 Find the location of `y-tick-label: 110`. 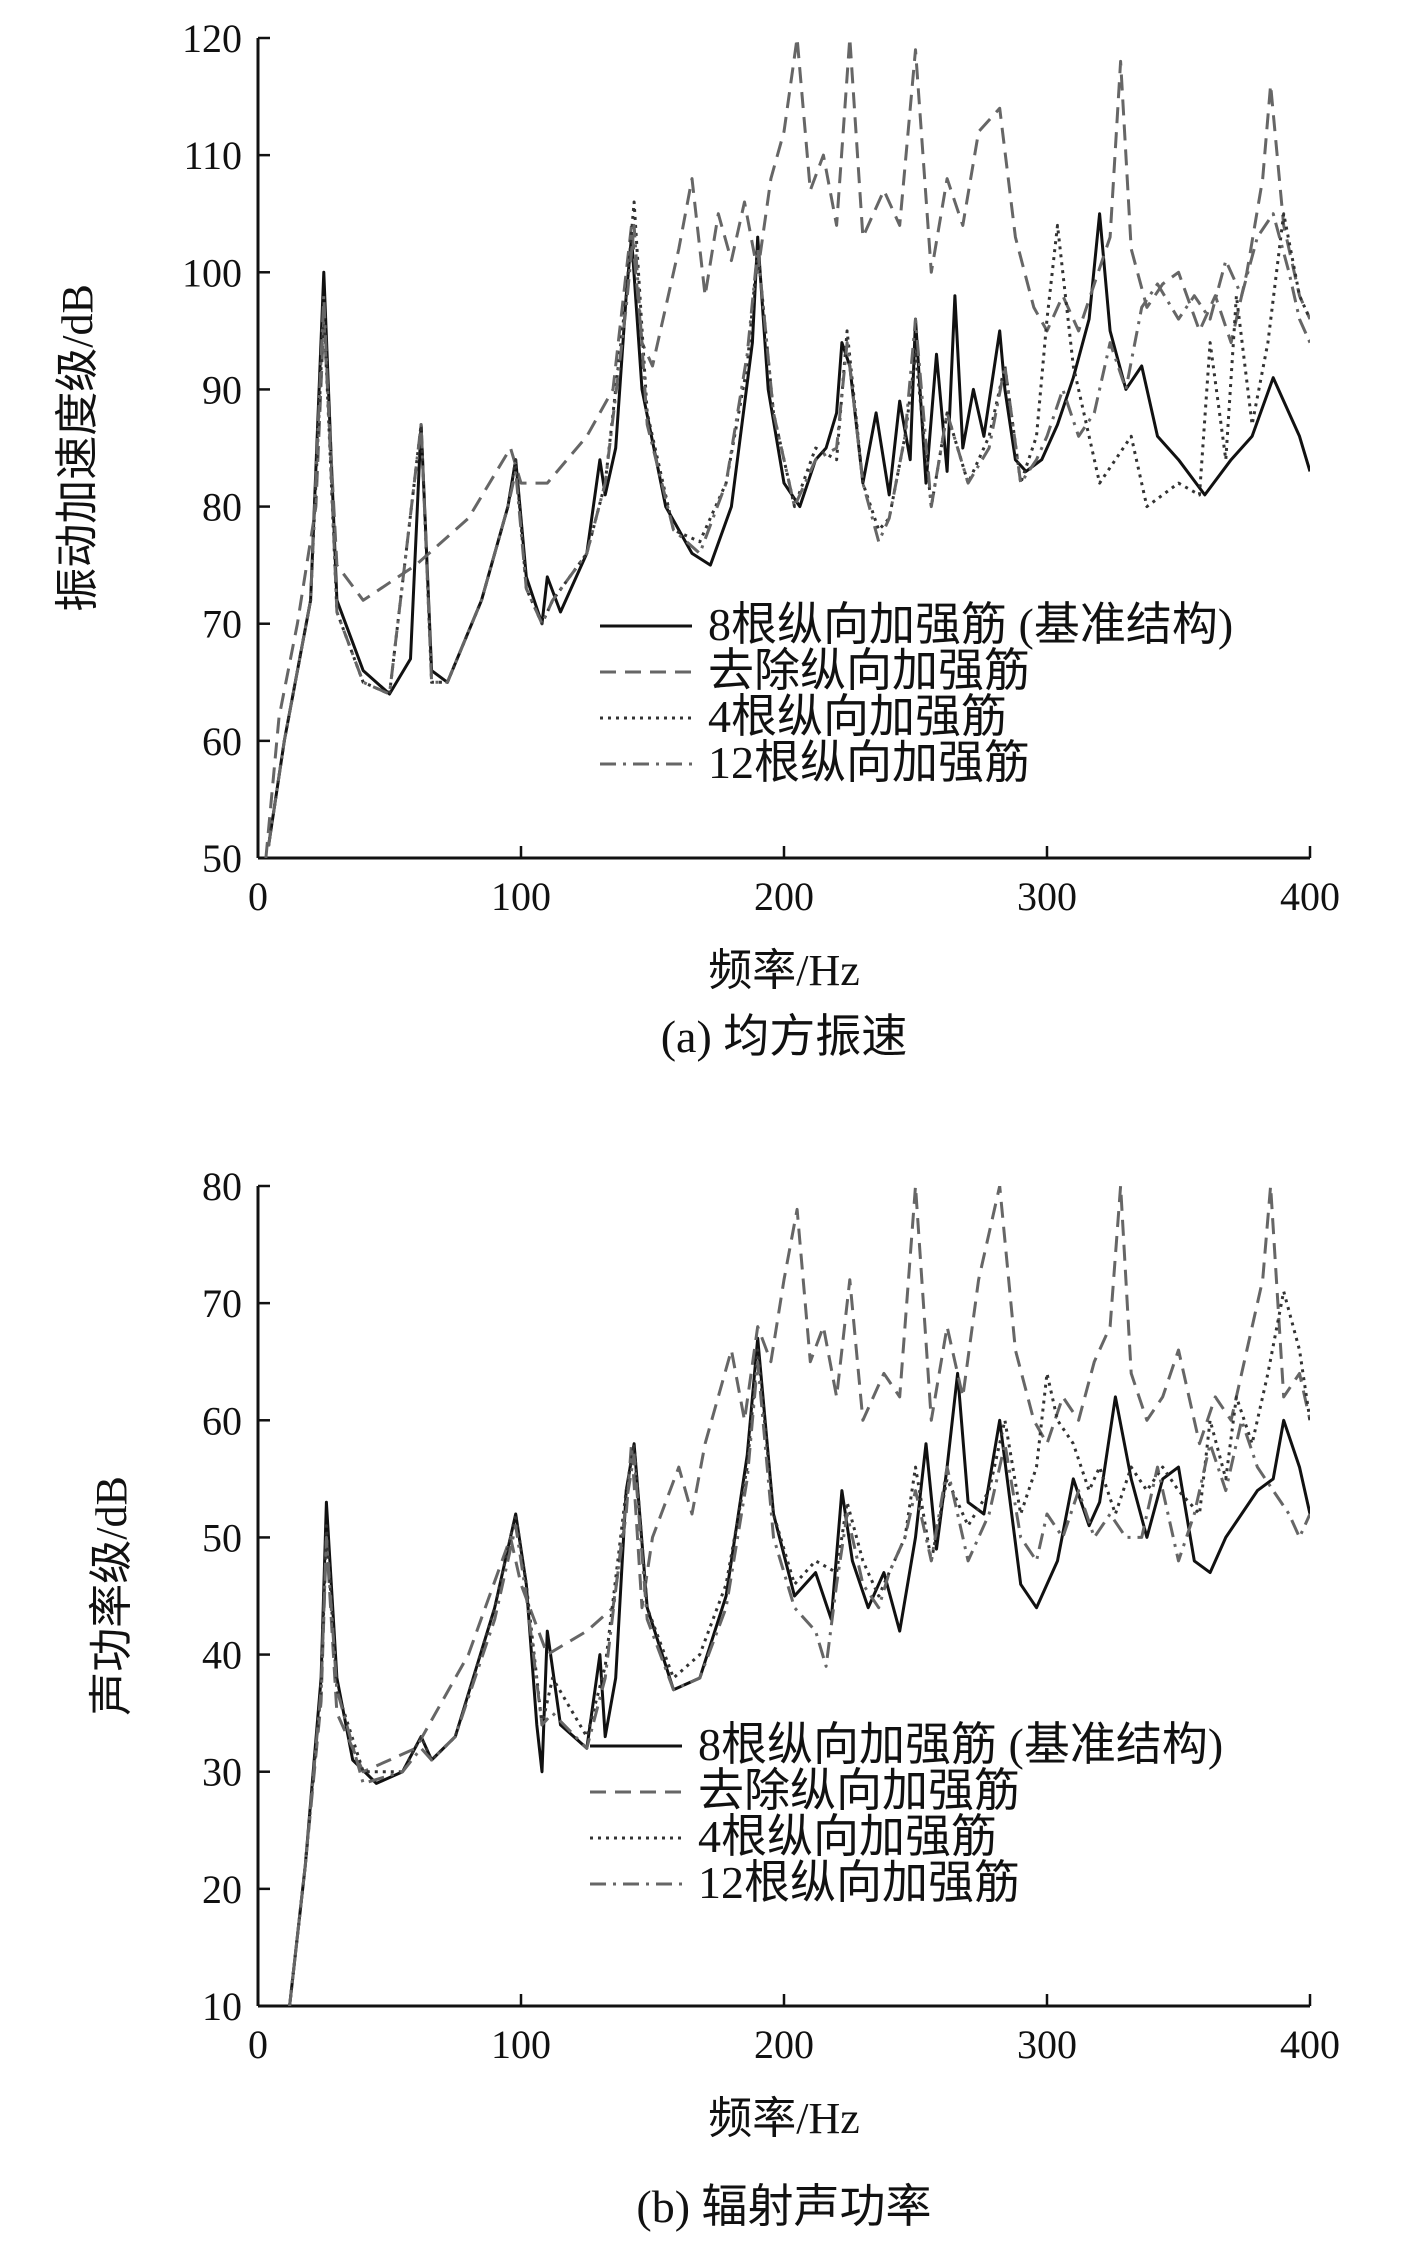

y-tick-label: 110 is located at coordinates (212, 155).